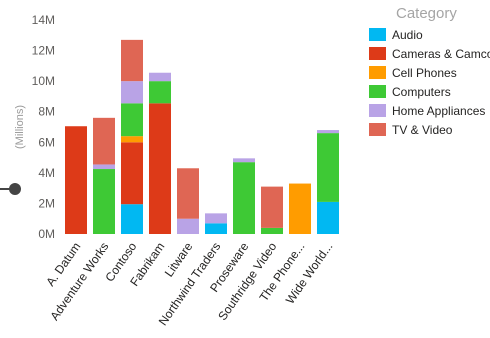  Describe the element at coordinates (46, 234) in the screenshot. I see `y-tick-label: 0M` at that location.